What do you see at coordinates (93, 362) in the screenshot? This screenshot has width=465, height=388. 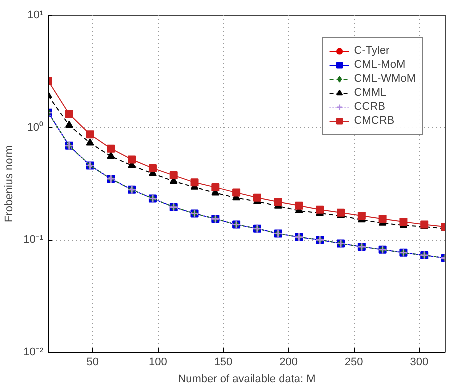 I see `x-tick-label: 50` at bounding box center [93, 362].